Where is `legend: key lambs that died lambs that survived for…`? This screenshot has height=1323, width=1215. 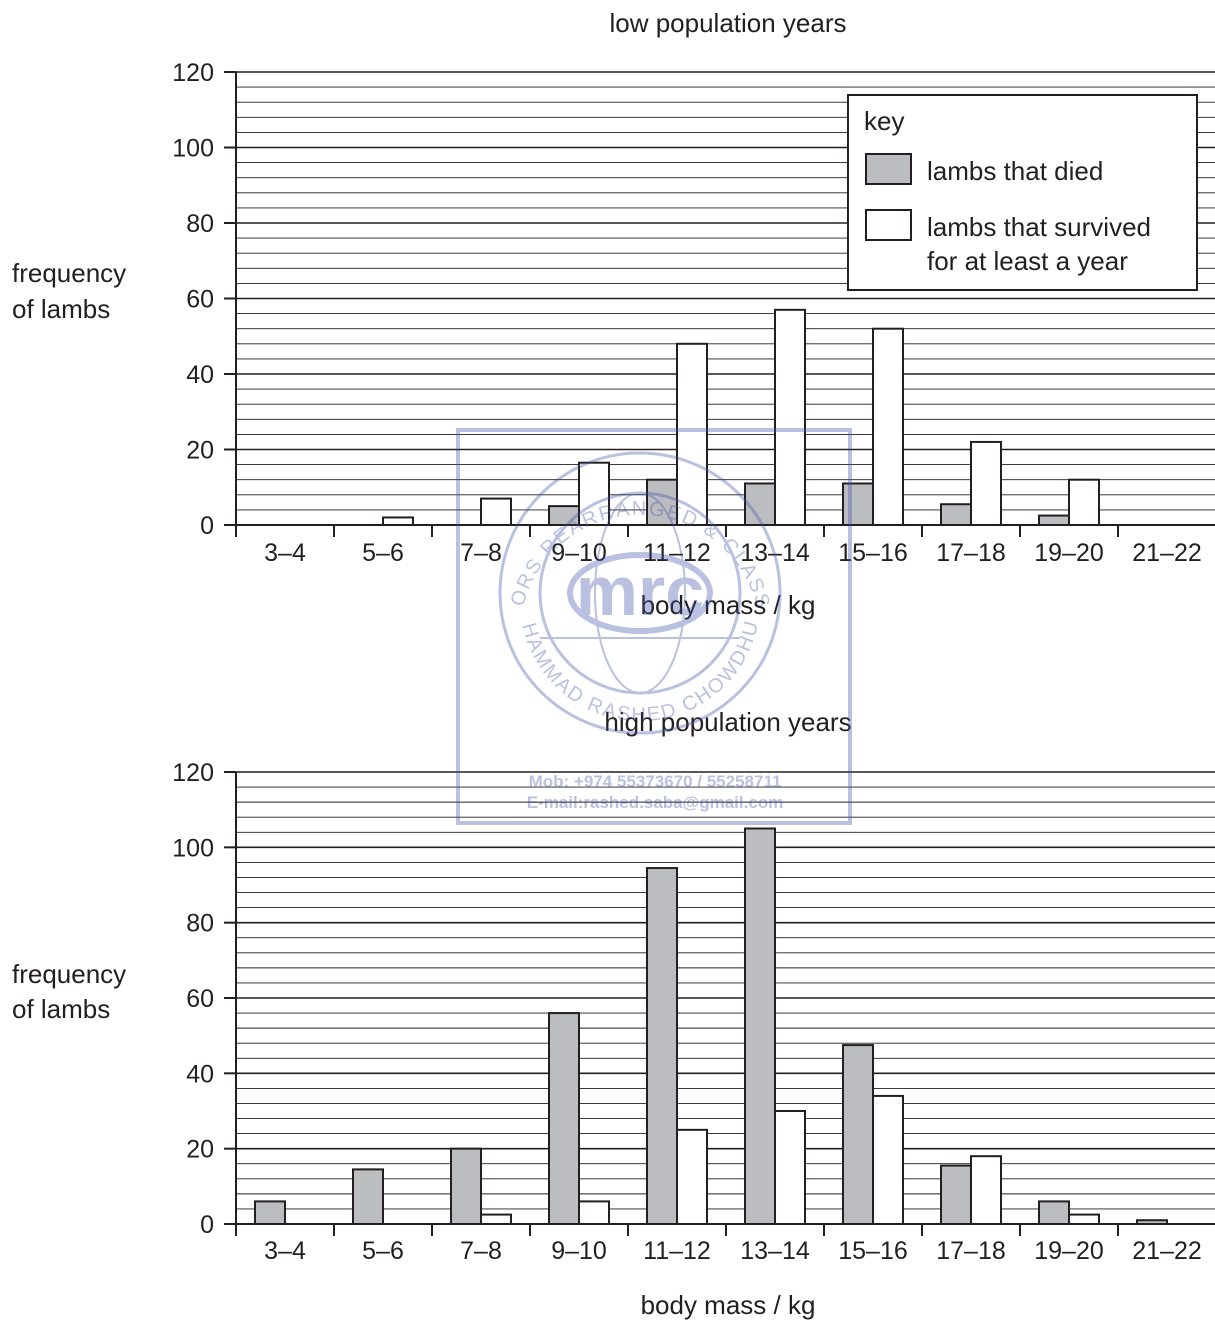 legend: key lambs that died lambs that survived for… is located at coordinates (1022, 192).